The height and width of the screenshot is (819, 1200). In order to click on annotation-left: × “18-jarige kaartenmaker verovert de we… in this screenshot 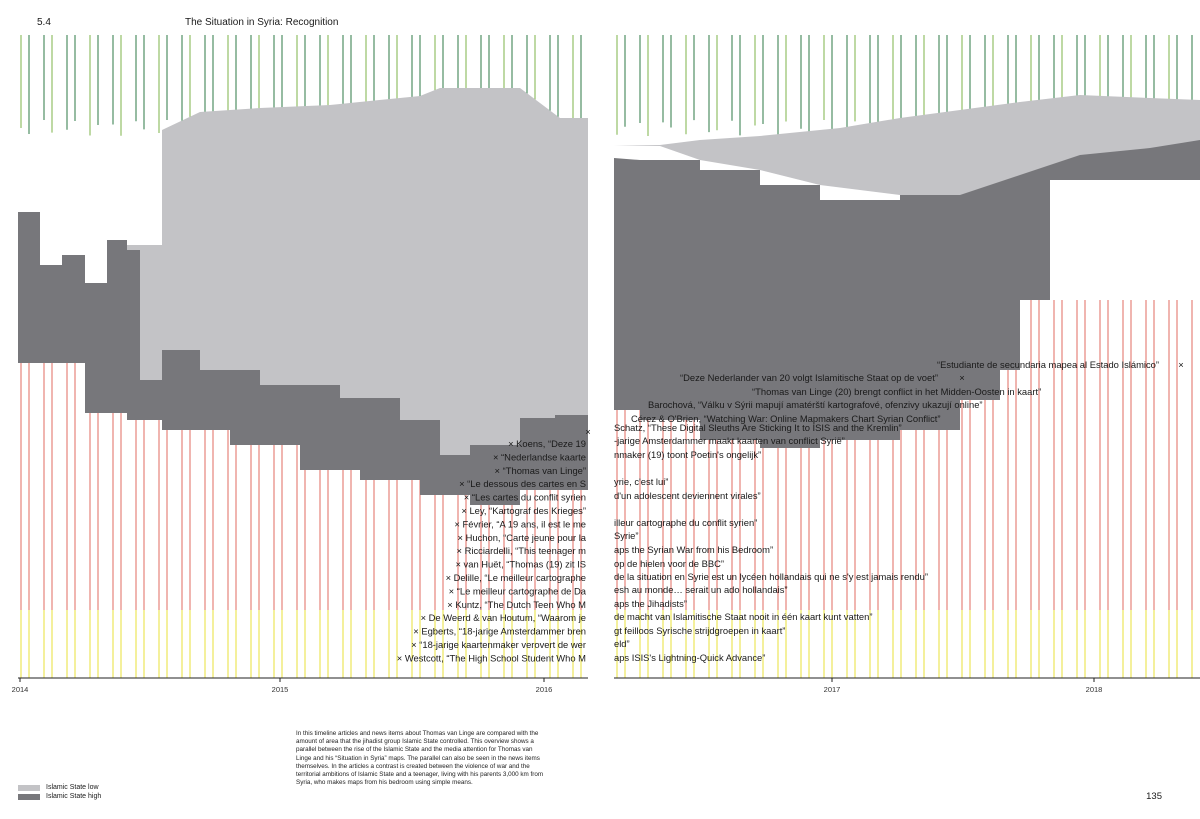, I will do `click(498, 644)`.